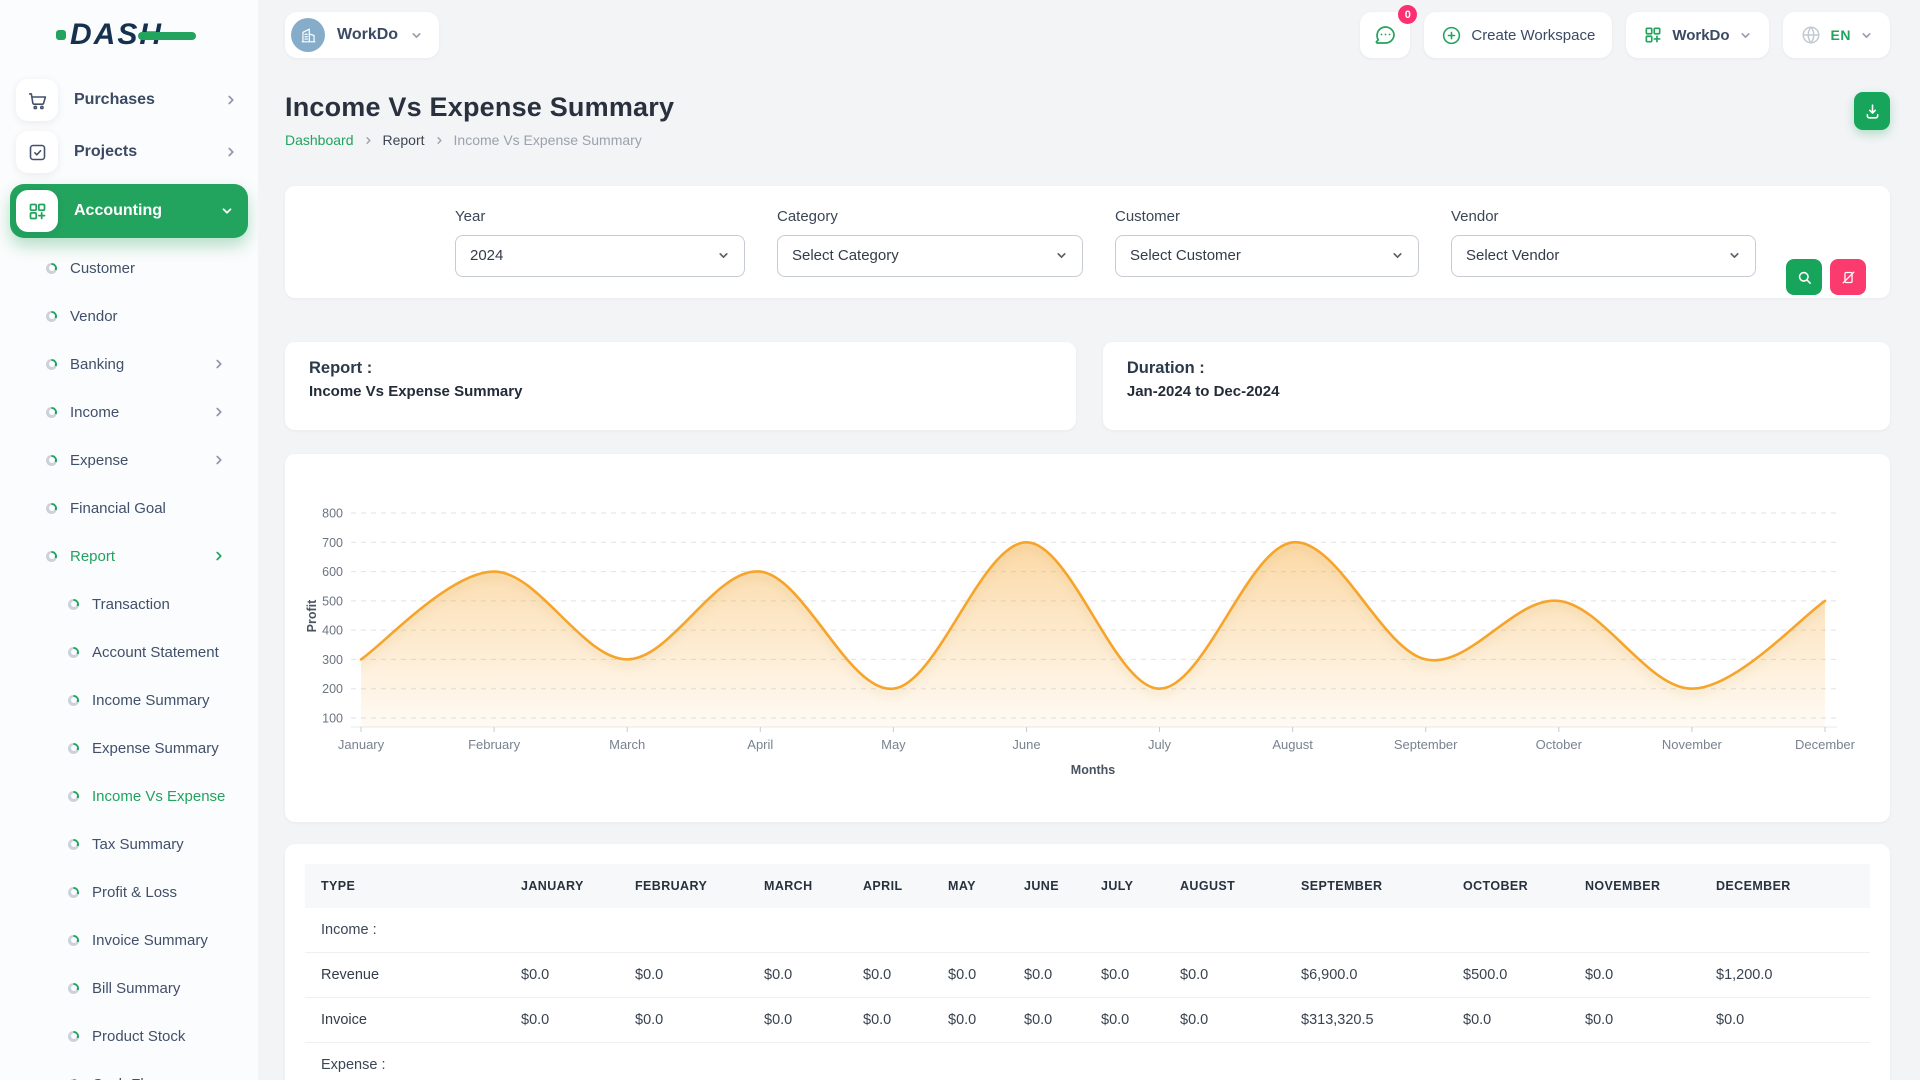  What do you see at coordinates (1840, 35) in the screenshot?
I see `language-code: EN` at bounding box center [1840, 35].